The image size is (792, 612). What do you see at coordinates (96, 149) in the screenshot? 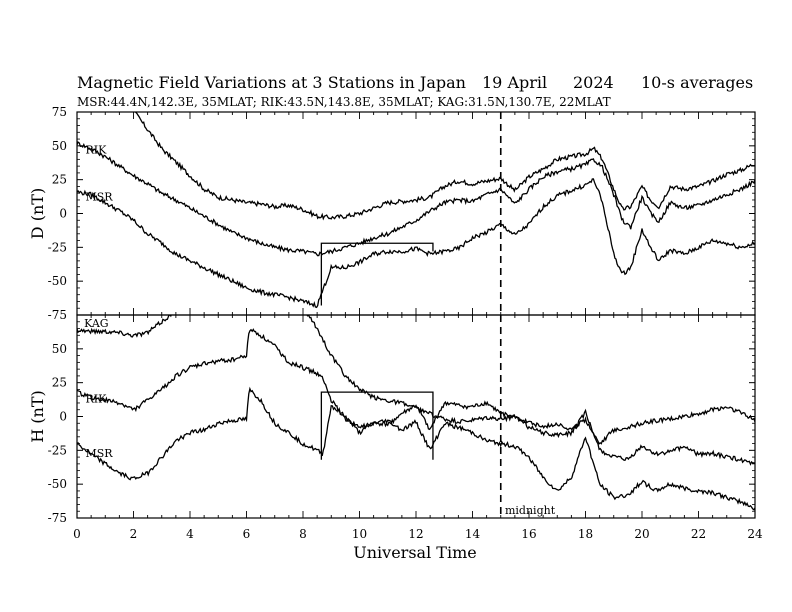
I see `d-label-rik: RIK` at bounding box center [96, 149].